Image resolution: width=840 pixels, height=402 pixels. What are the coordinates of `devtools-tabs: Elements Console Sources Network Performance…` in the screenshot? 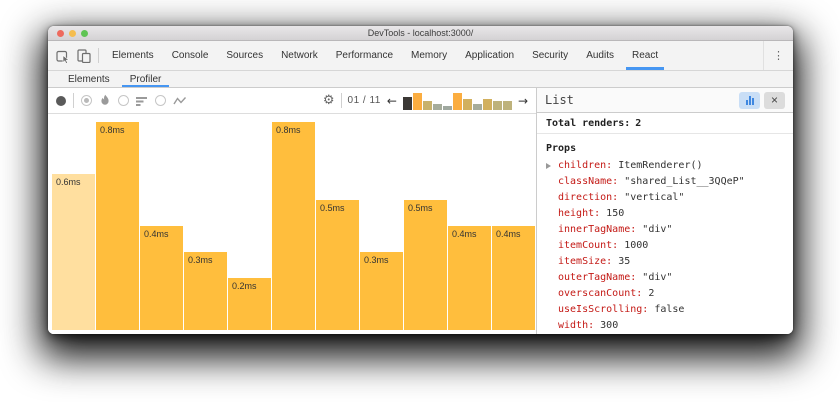 It's located at (385, 55).